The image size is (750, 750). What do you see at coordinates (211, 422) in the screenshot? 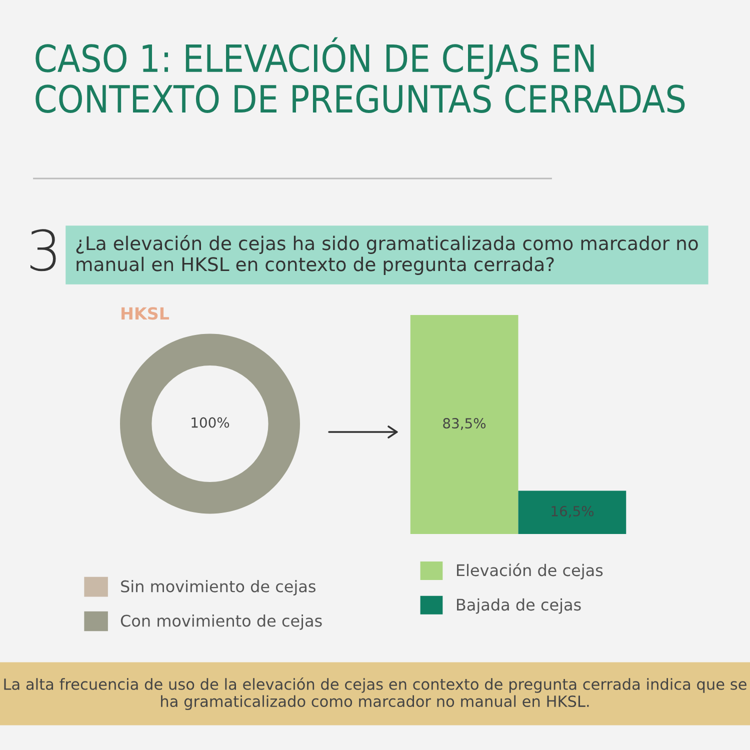
I see `data-label: 100%` at bounding box center [211, 422].